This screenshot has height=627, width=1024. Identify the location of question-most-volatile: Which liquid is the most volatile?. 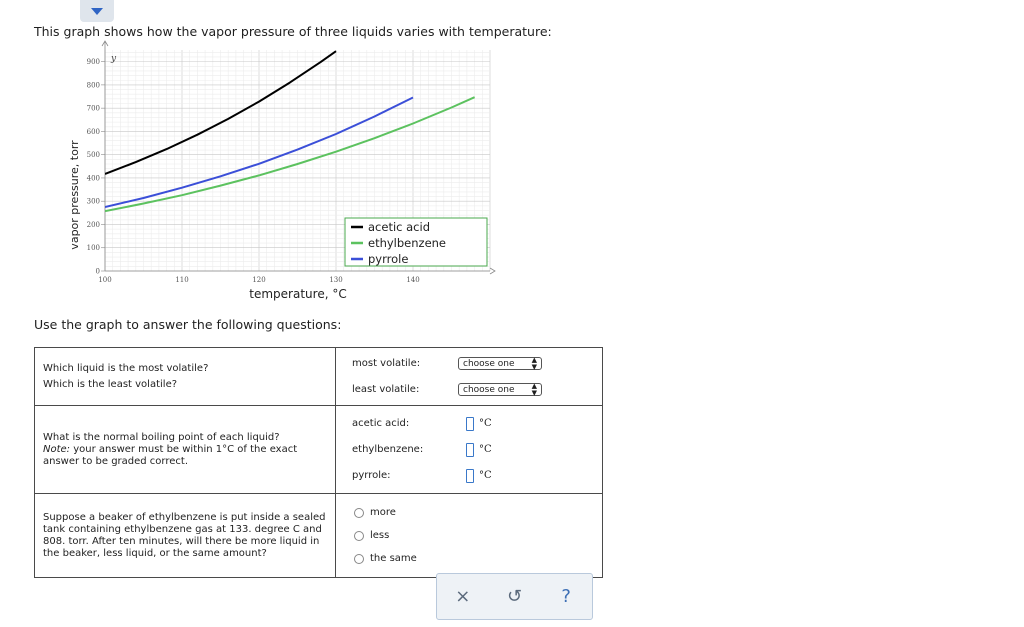
(126, 368).